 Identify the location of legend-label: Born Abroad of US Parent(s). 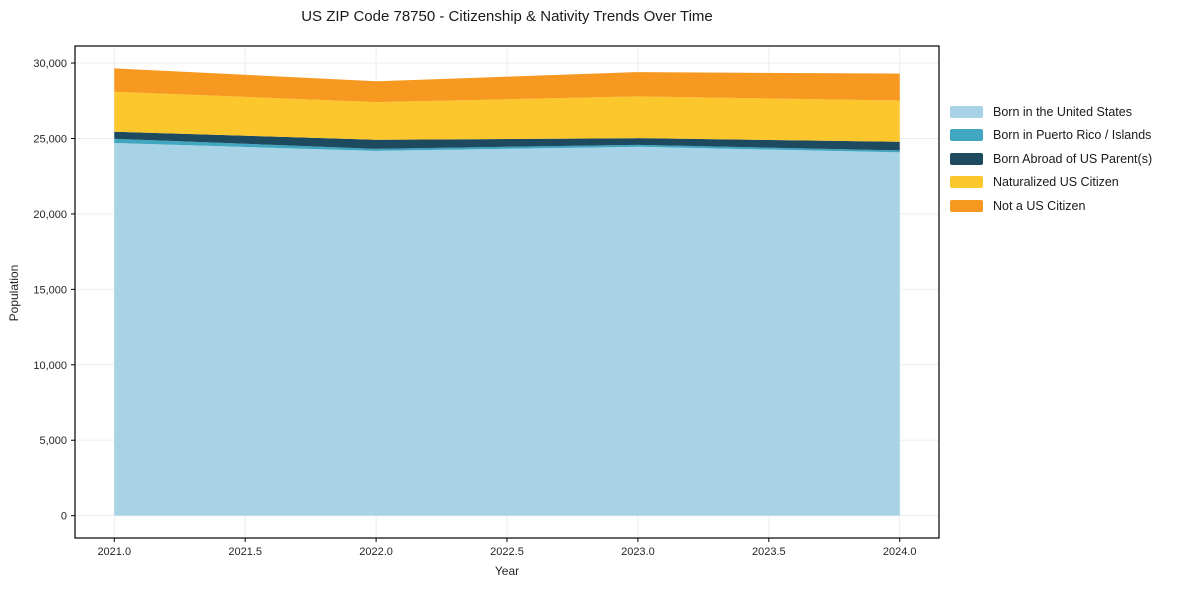
(1073, 158).